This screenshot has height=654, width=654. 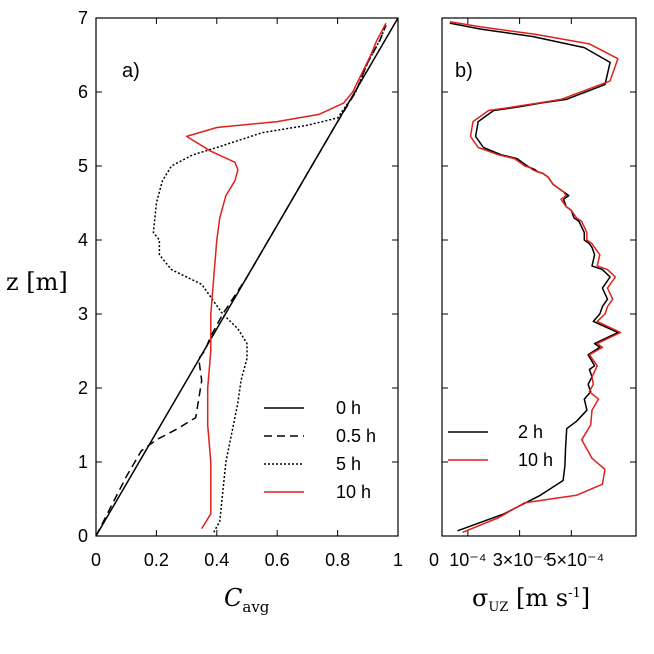 What do you see at coordinates (348, 464) in the screenshot?
I see `legend-label: 5 h` at bounding box center [348, 464].